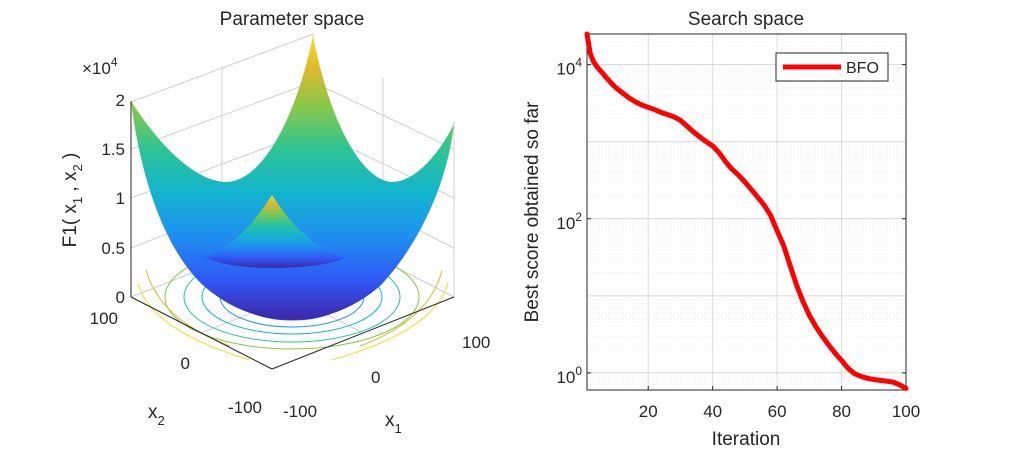 This screenshot has height=453, width=1031. What do you see at coordinates (569, 375) in the screenshot?
I see `y-tick-label: 10⁰` at bounding box center [569, 375].